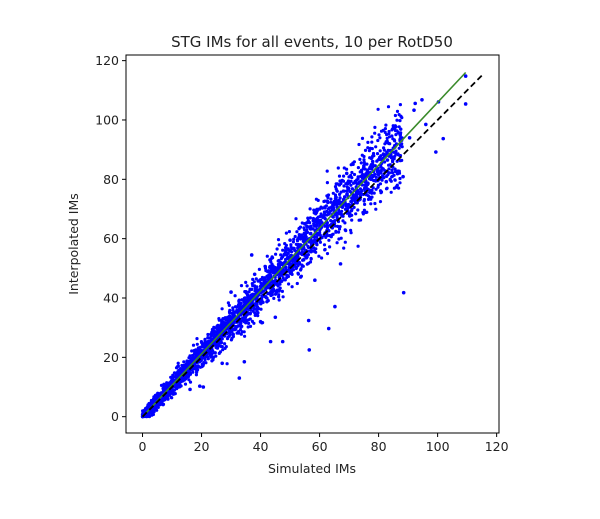 The image size is (600, 519). I want to click on x-tick-label: 20, so click(202, 446).